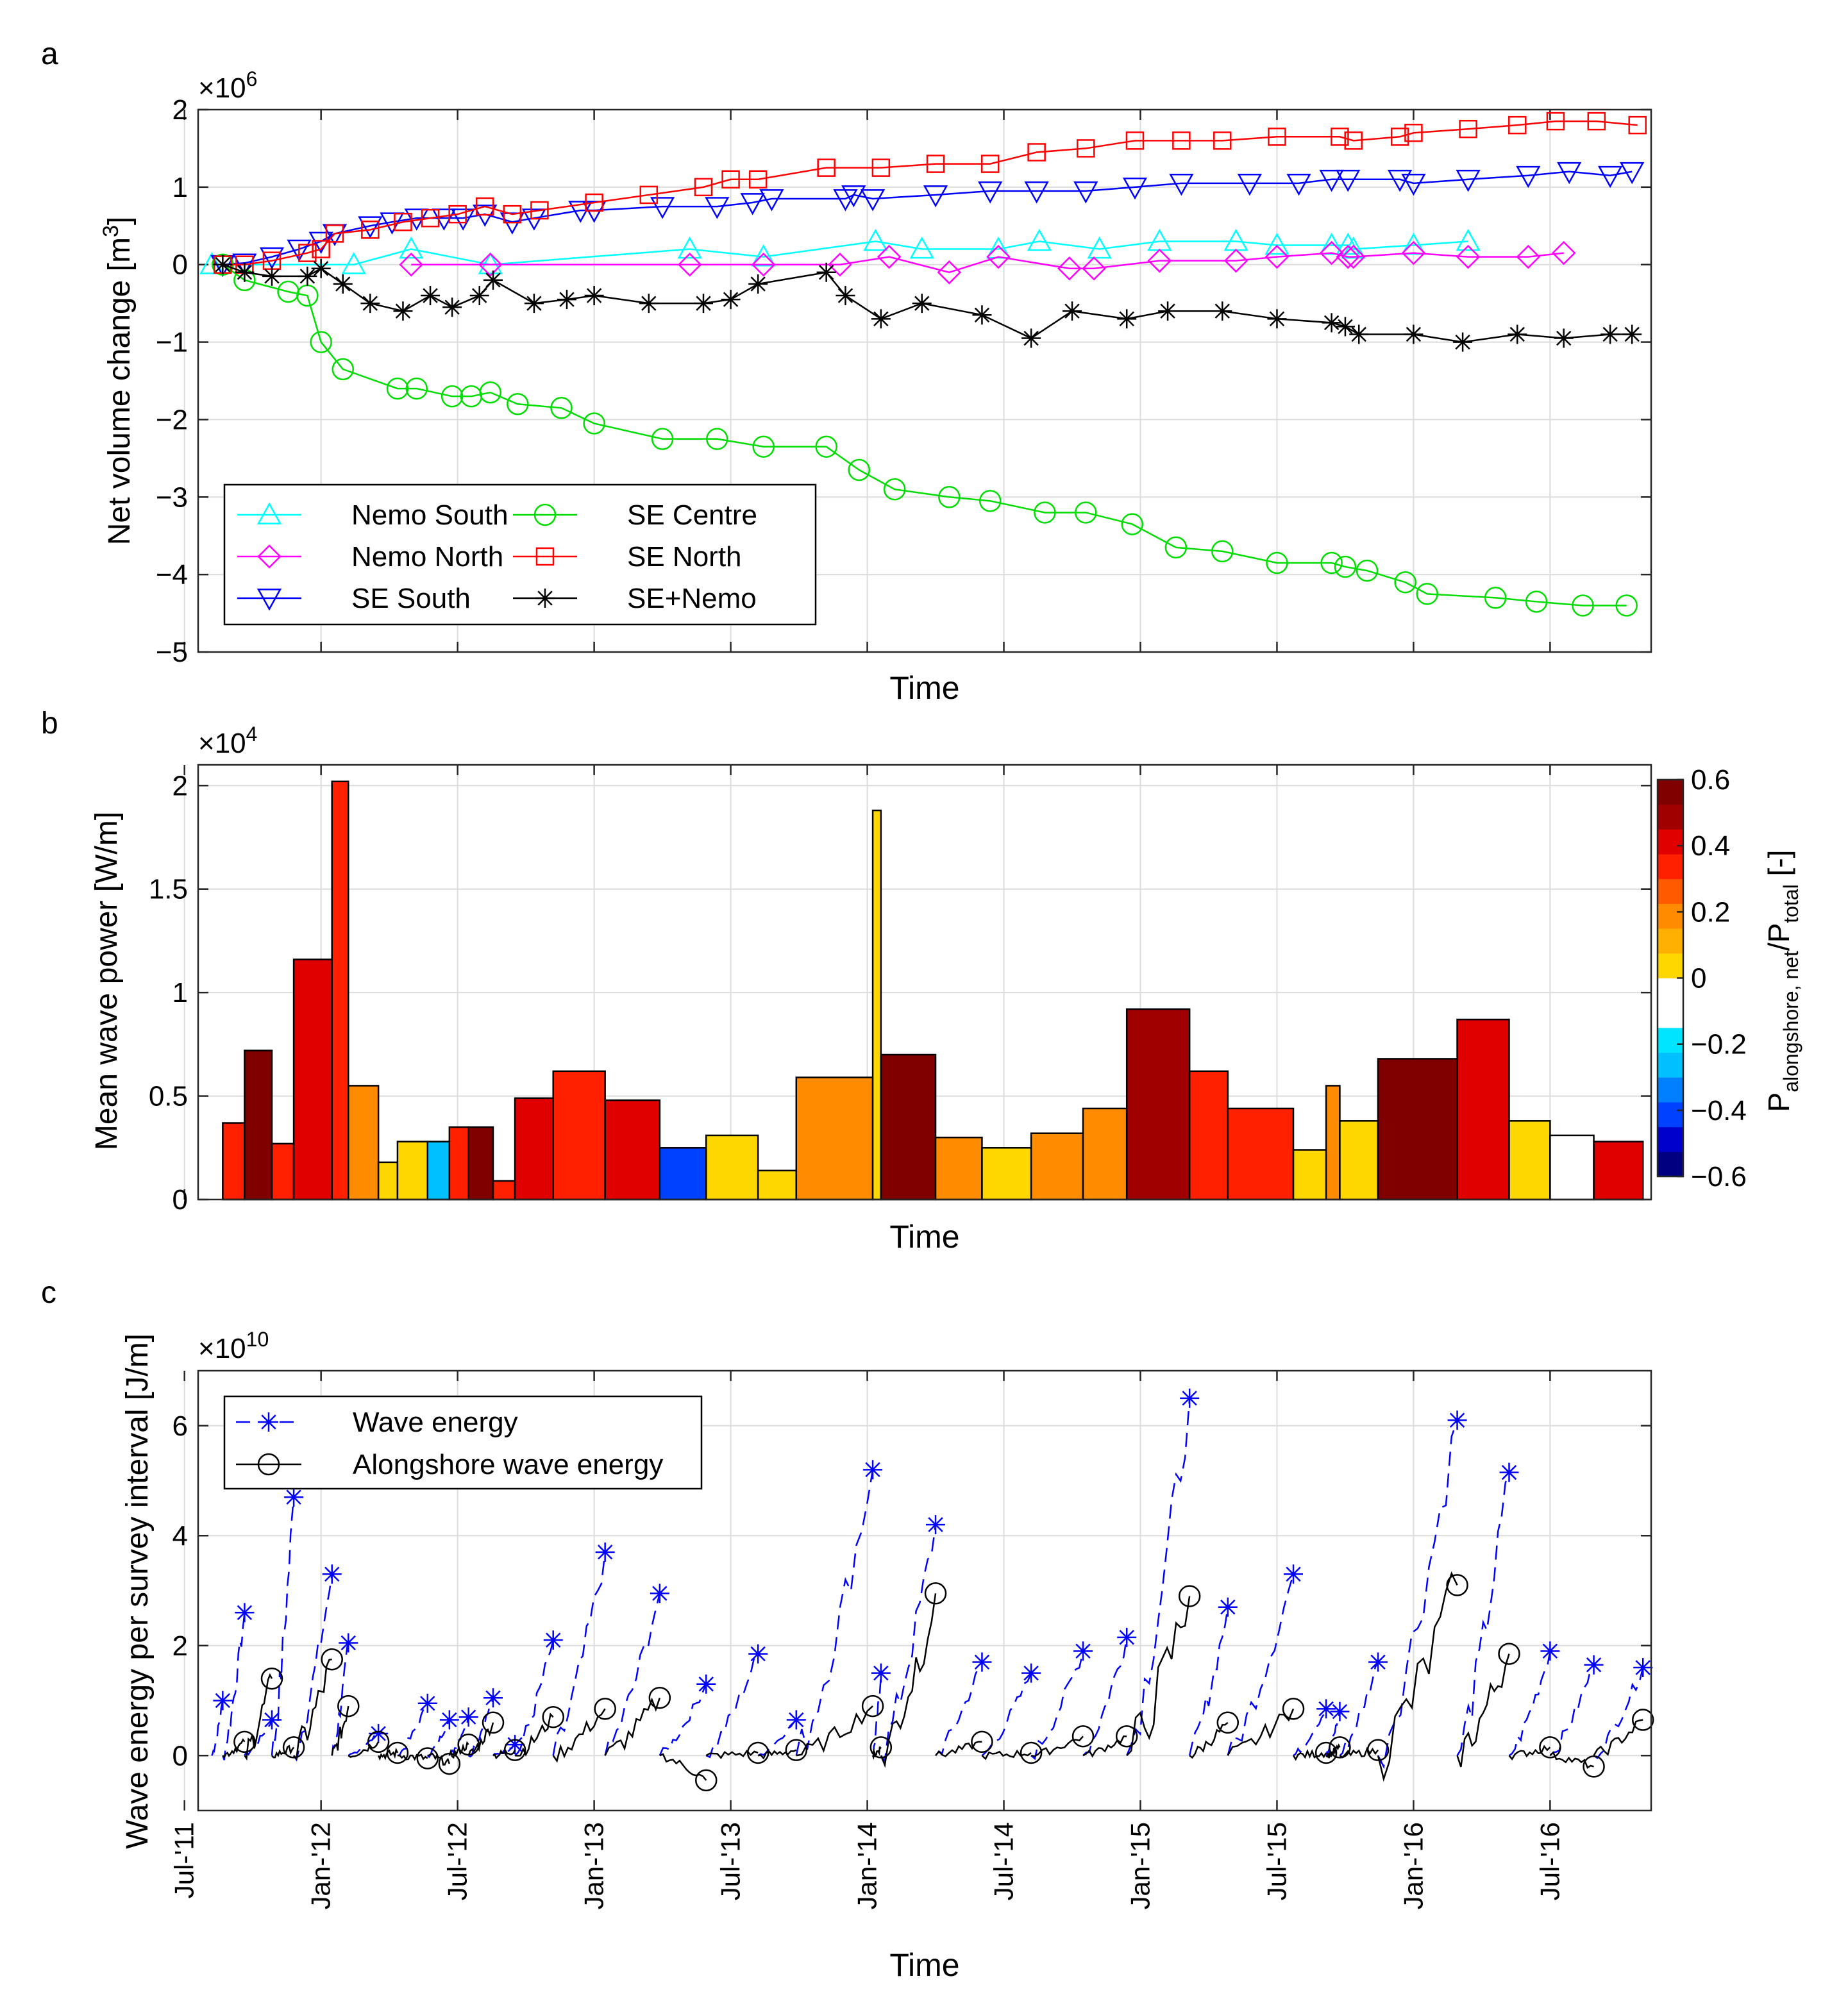 The image size is (1848, 2008). What do you see at coordinates (928, 218) in the screenshot?
I see `series-line` at bounding box center [928, 218].